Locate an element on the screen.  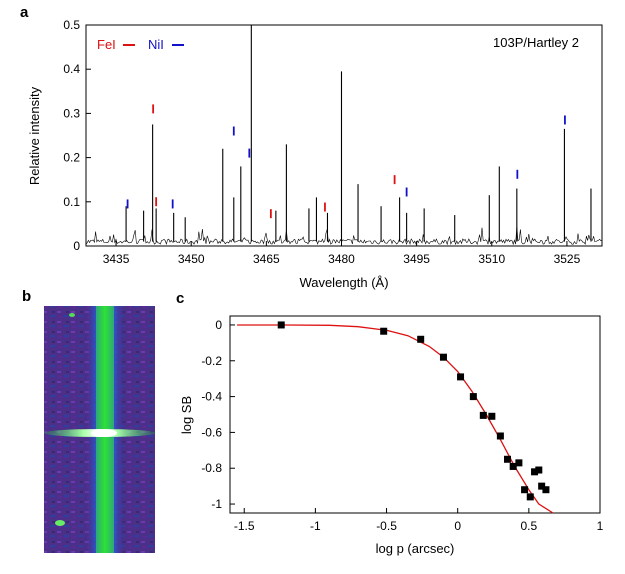
panel-label-b: b is located at coordinates (27, 296).